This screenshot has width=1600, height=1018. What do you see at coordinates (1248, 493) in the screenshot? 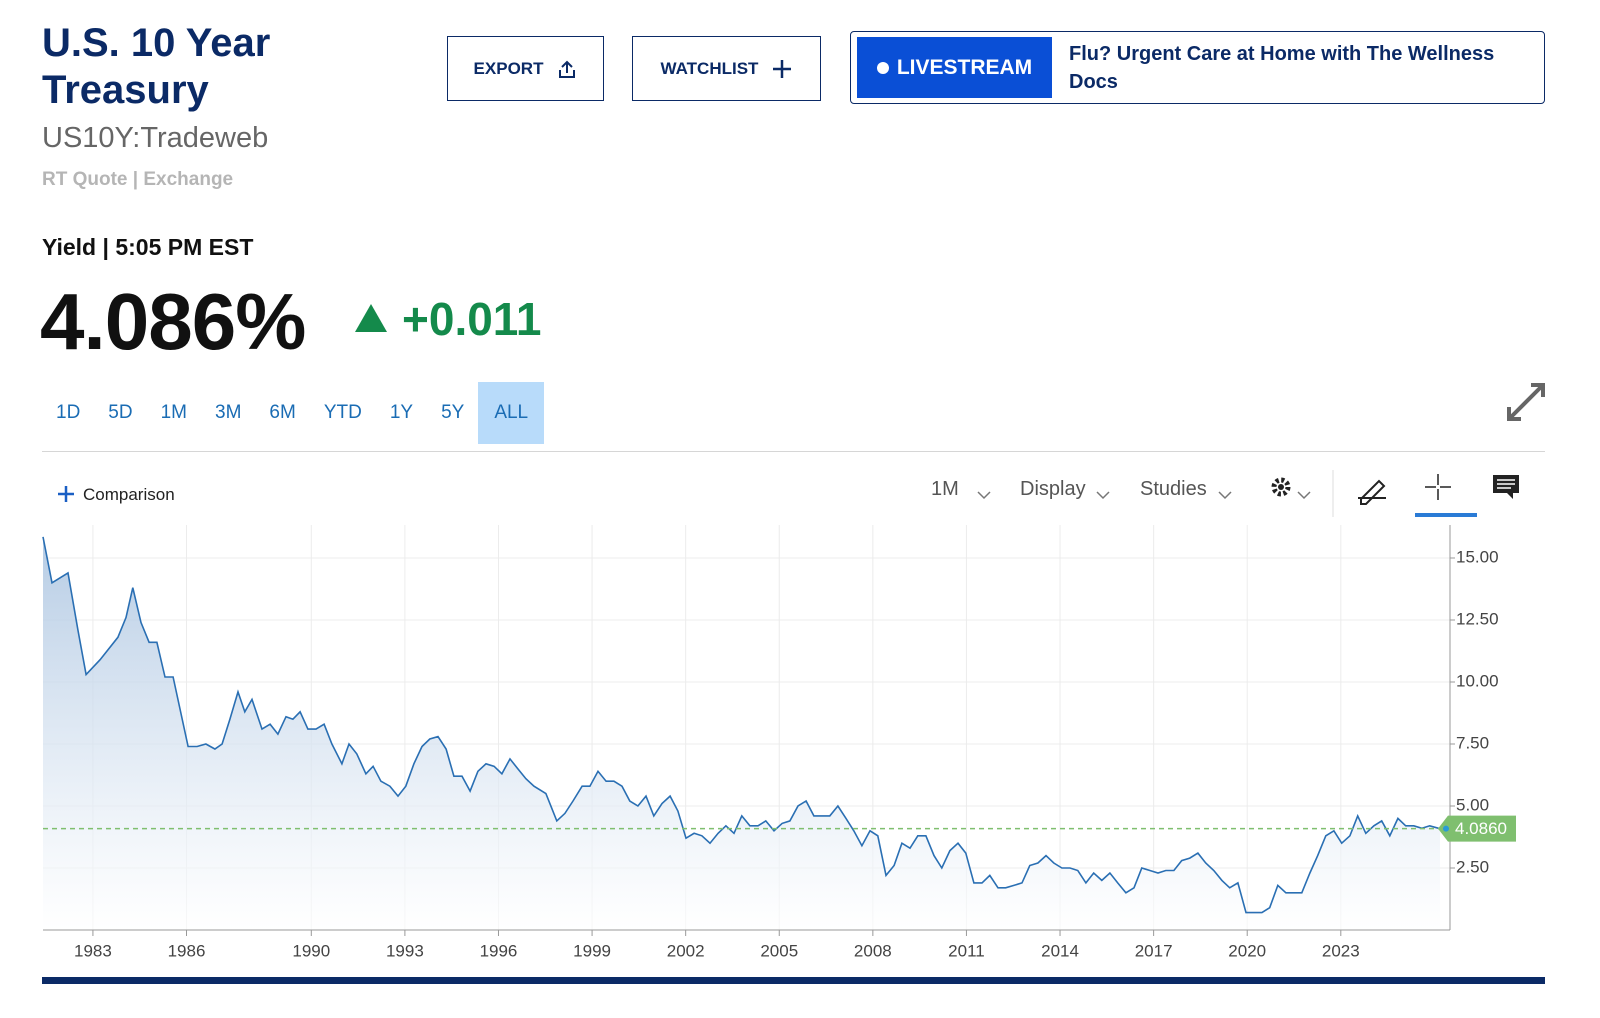
I see `toolbar-icons` at bounding box center [1248, 493].